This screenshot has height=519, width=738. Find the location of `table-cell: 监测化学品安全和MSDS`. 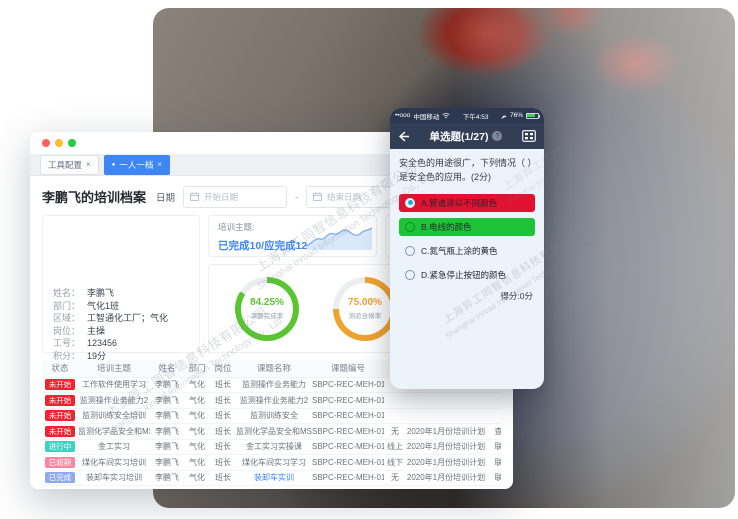

table-cell: 监测化学品安全和MSDS is located at coordinates (114, 431).